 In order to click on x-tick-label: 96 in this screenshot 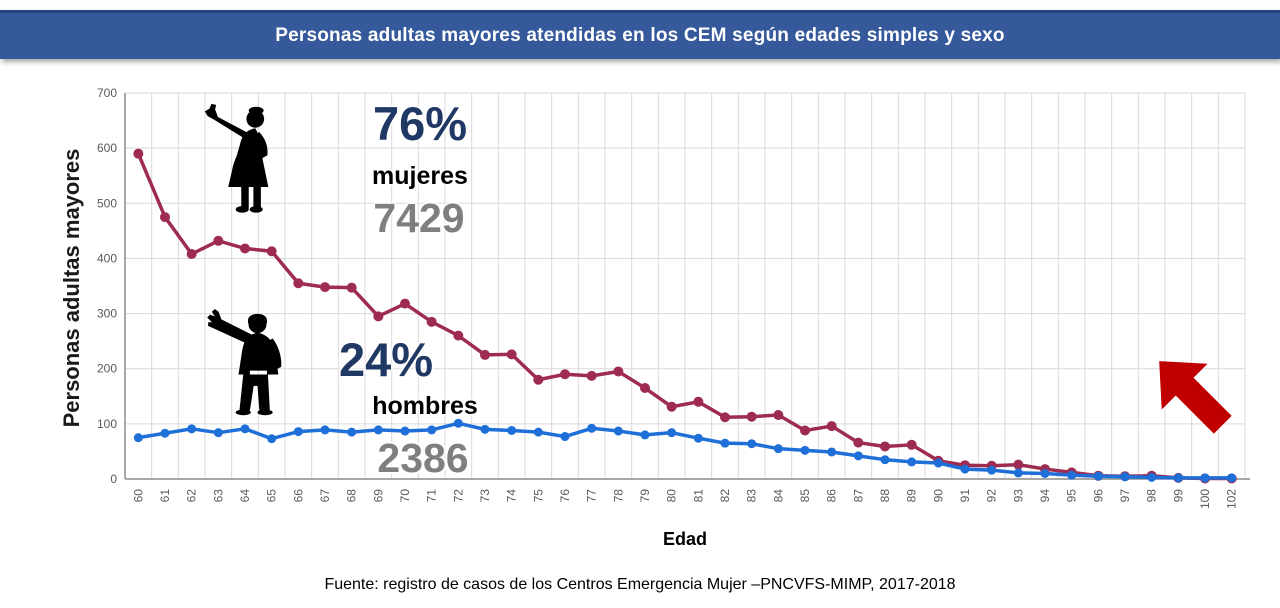, I will do `click(1098, 496)`.